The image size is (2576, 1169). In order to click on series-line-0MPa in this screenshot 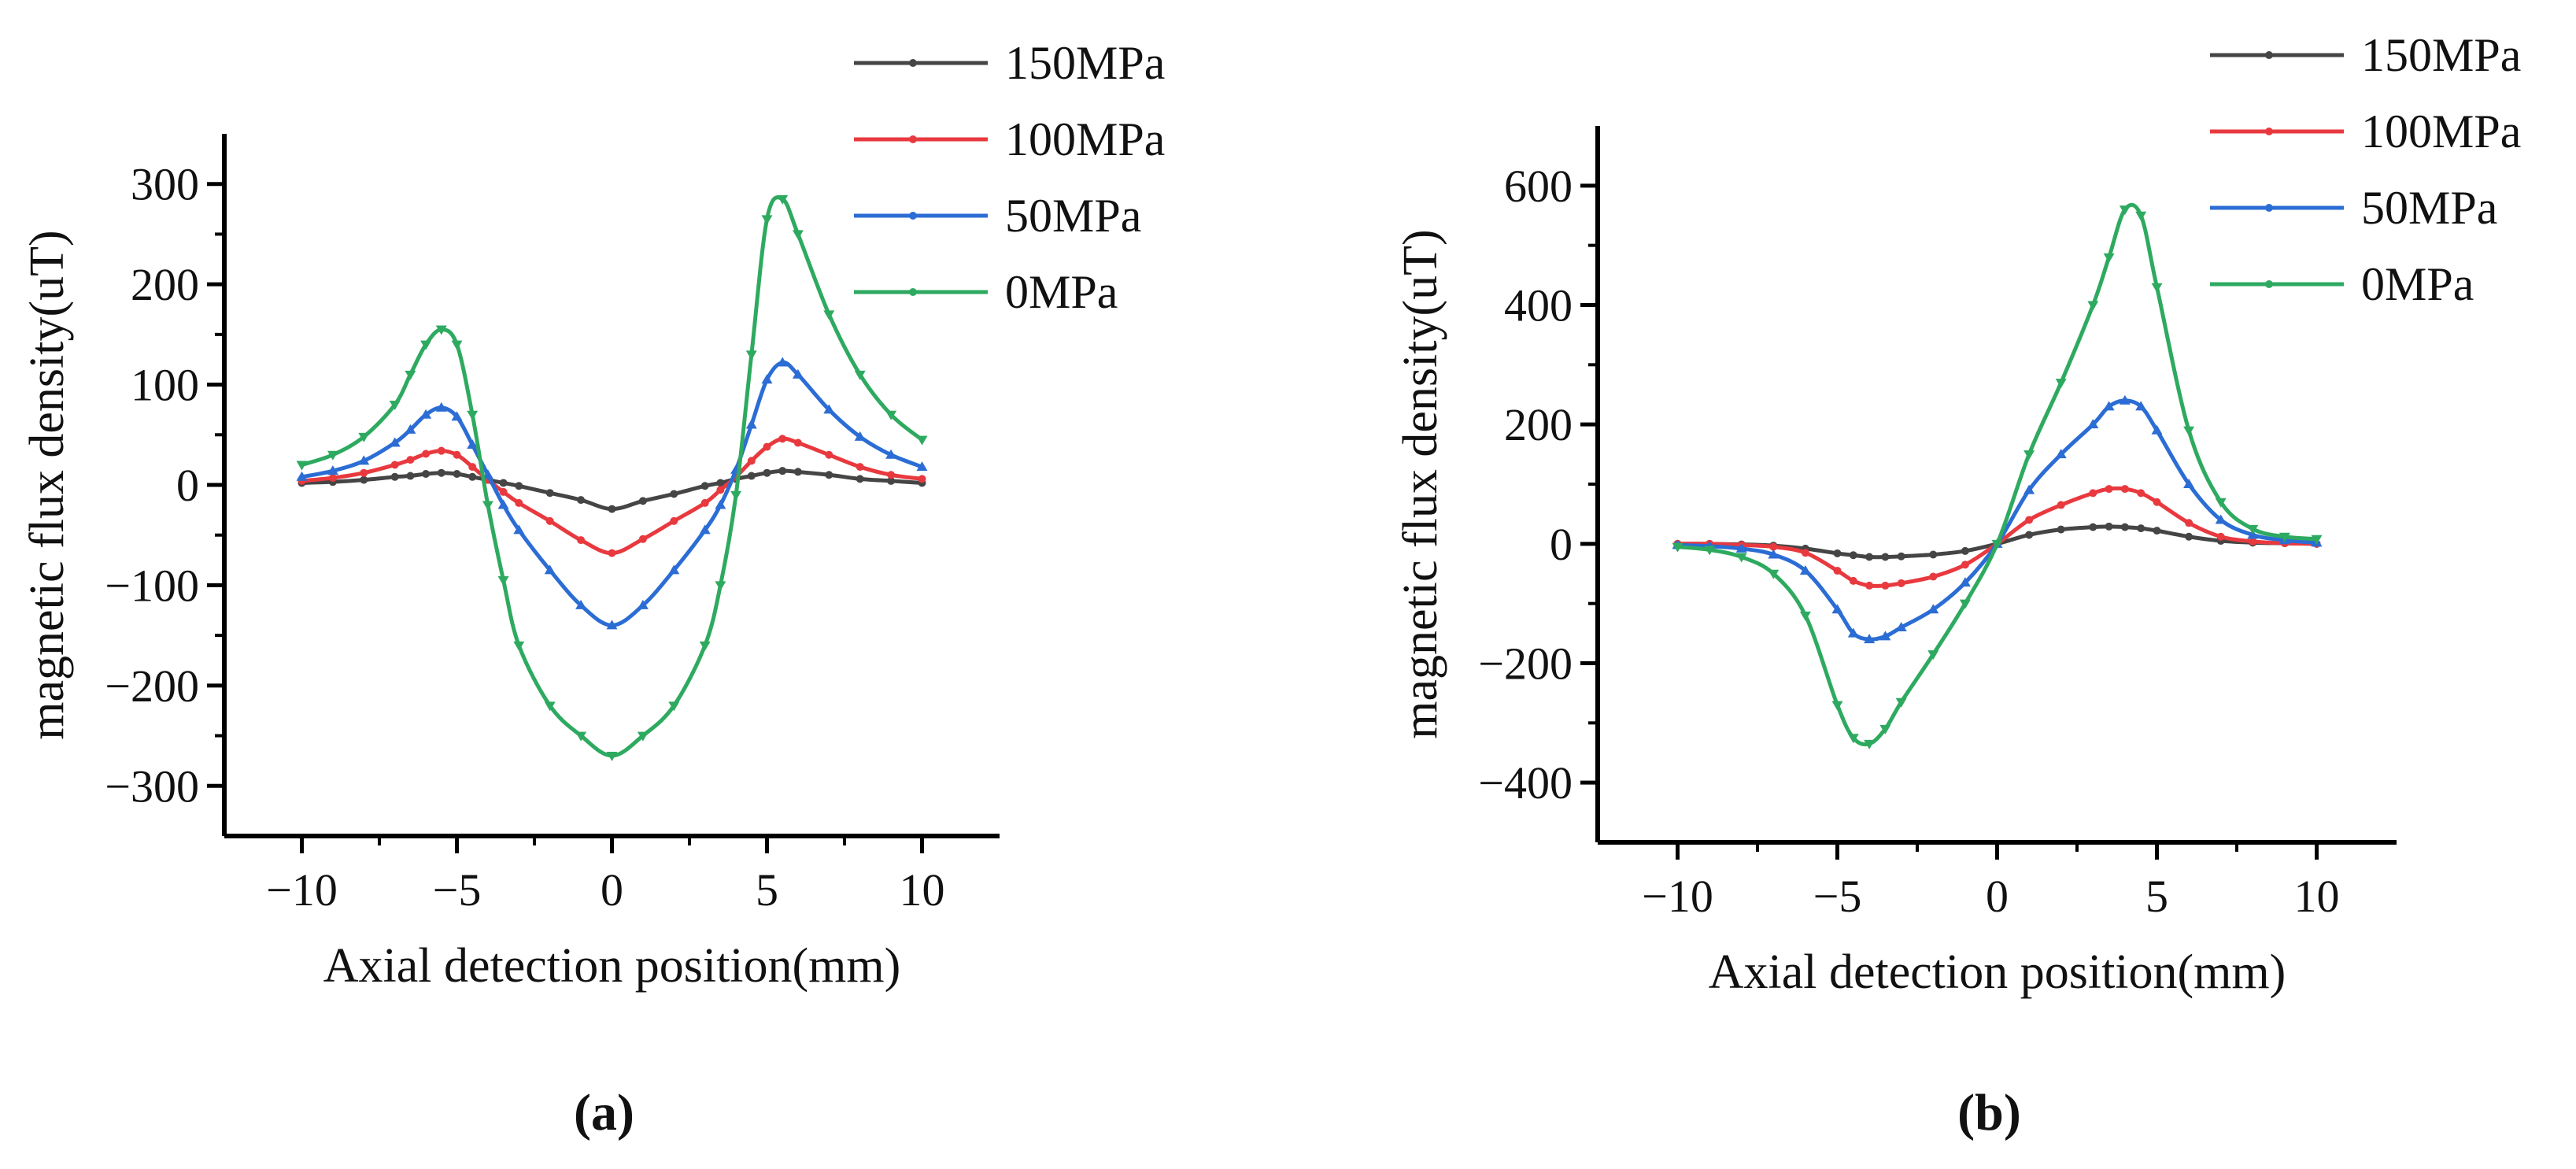, I will do `click(1997, 475)`.